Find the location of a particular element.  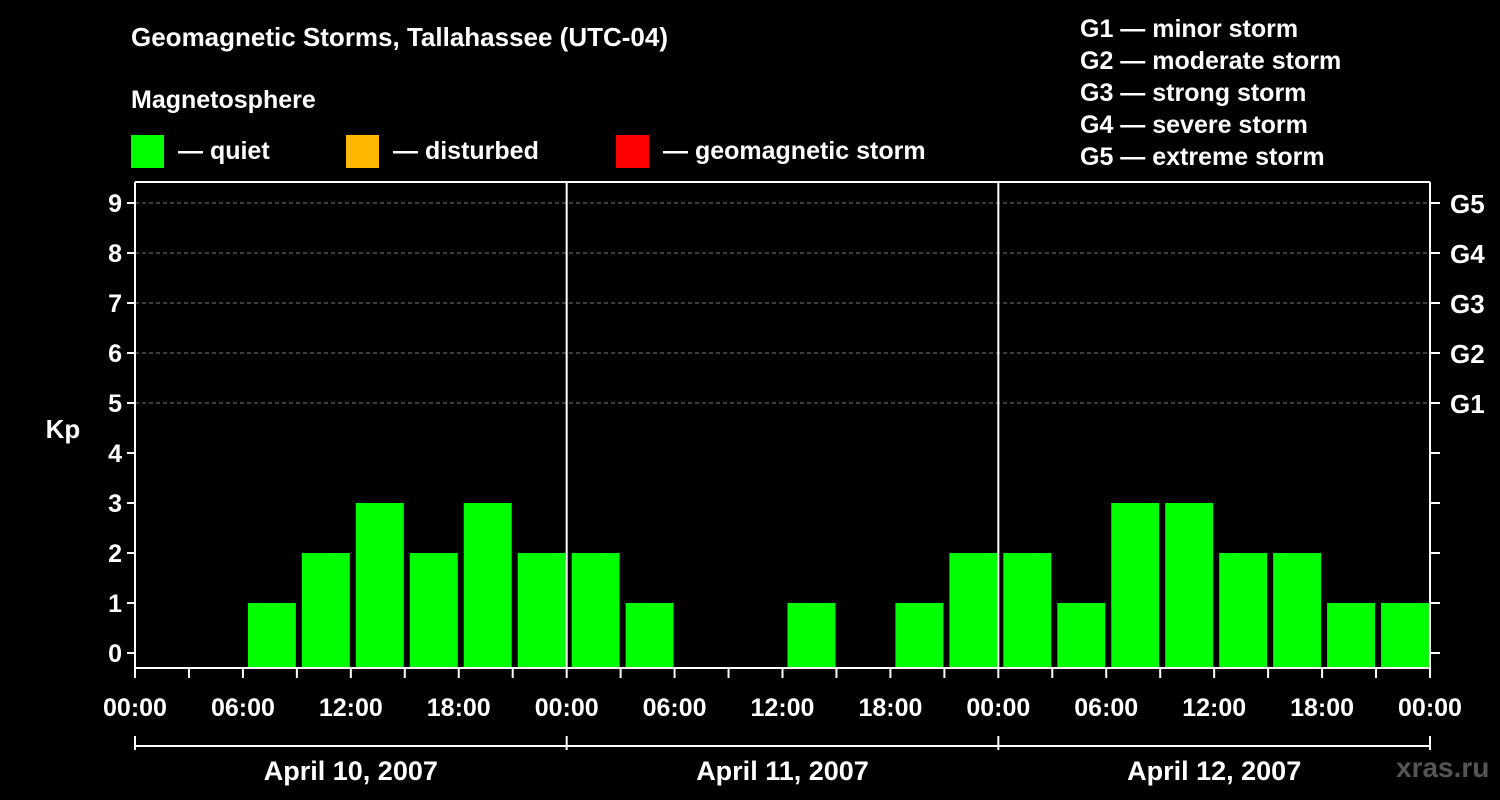

g-level-label-g4: G4 is located at coordinates (1467, 254).